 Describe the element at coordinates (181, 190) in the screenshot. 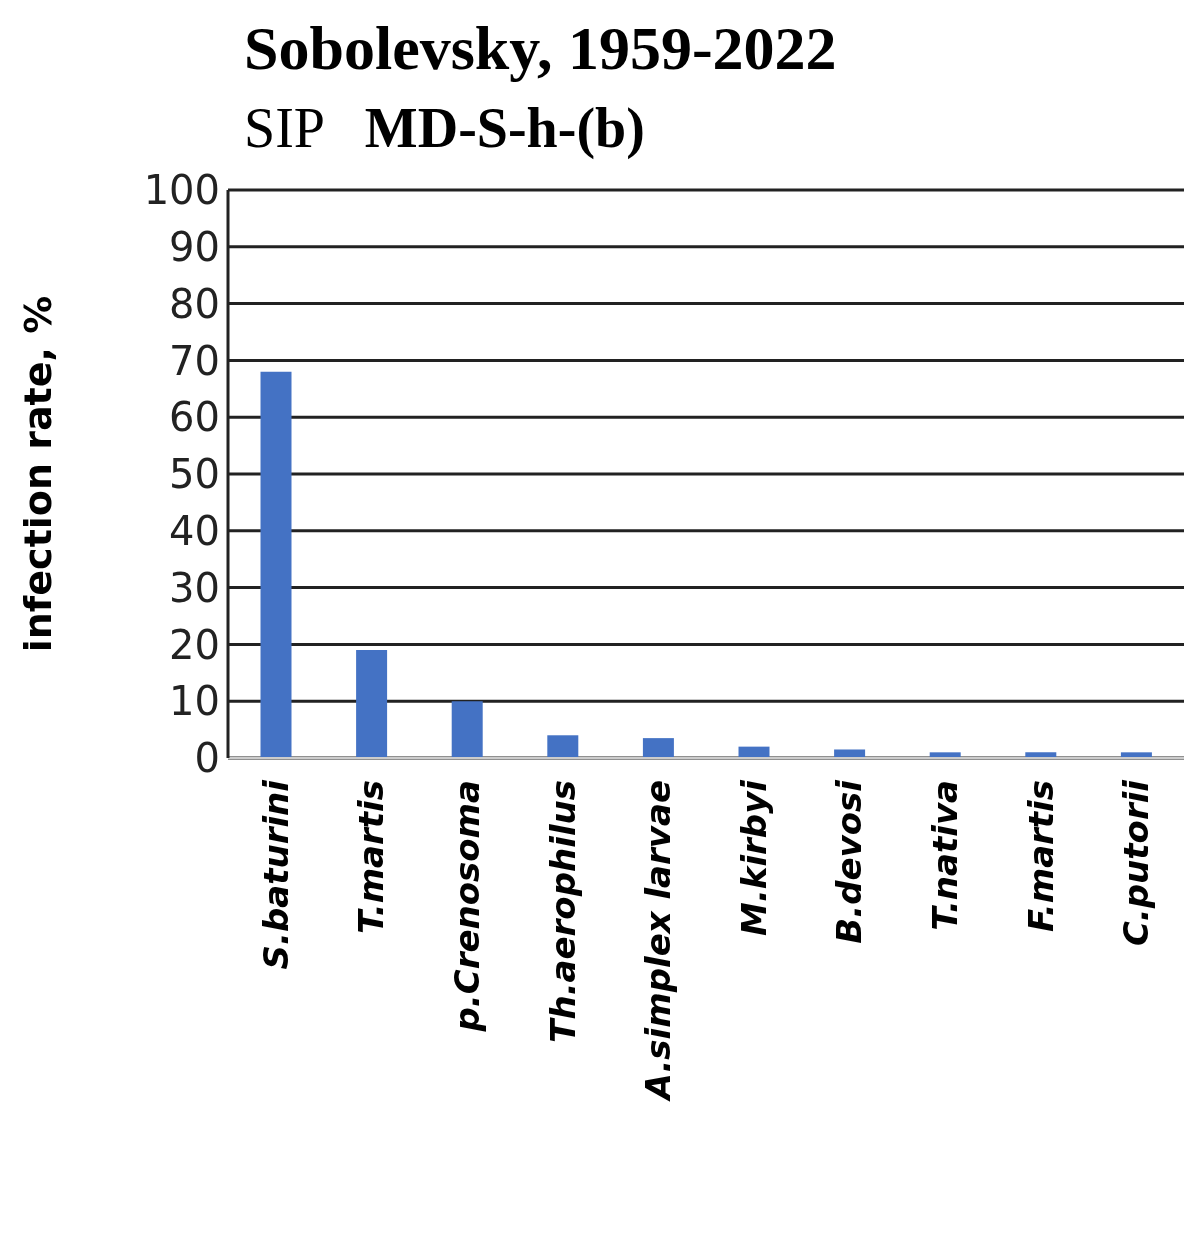

I see `y-tick-label: 100` at that location.